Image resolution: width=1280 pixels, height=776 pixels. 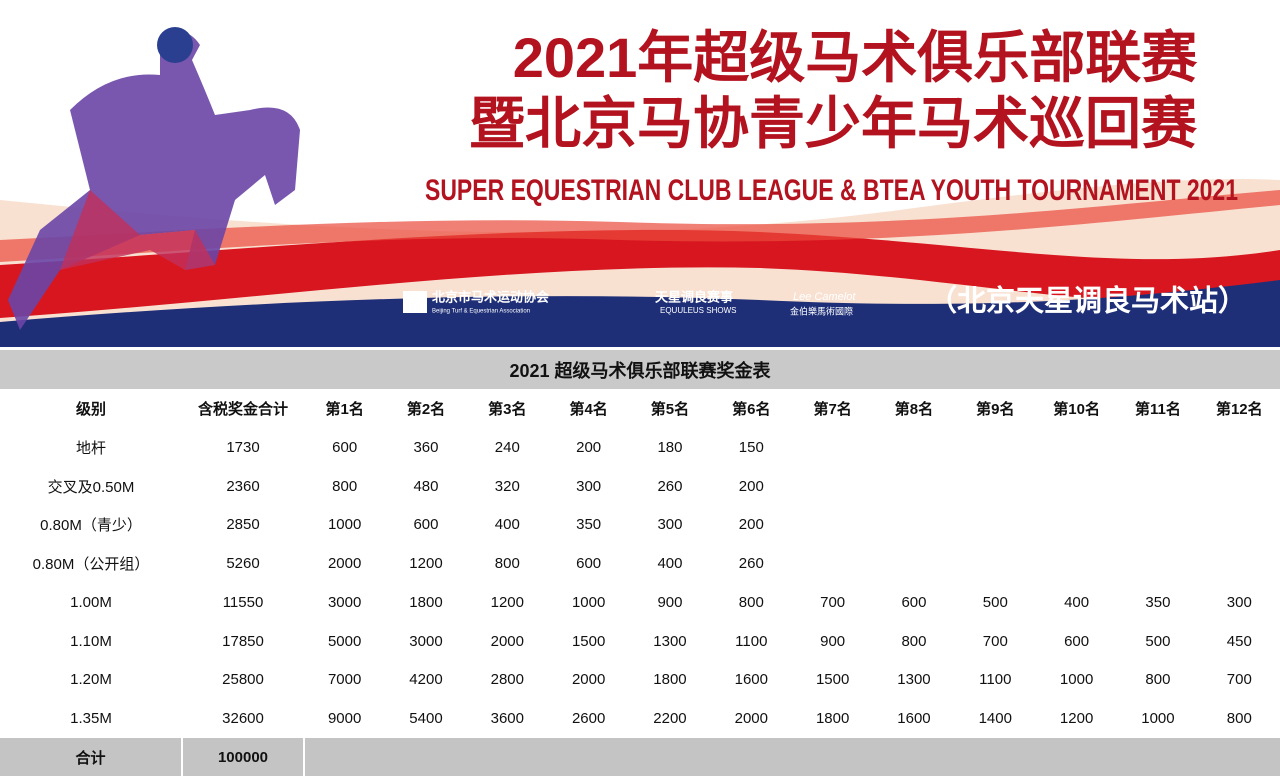 What do you see at coordinates (1158, 409) in the screenshot?
I see `header-cell: 第11名` at bounding box center [1158, 409].